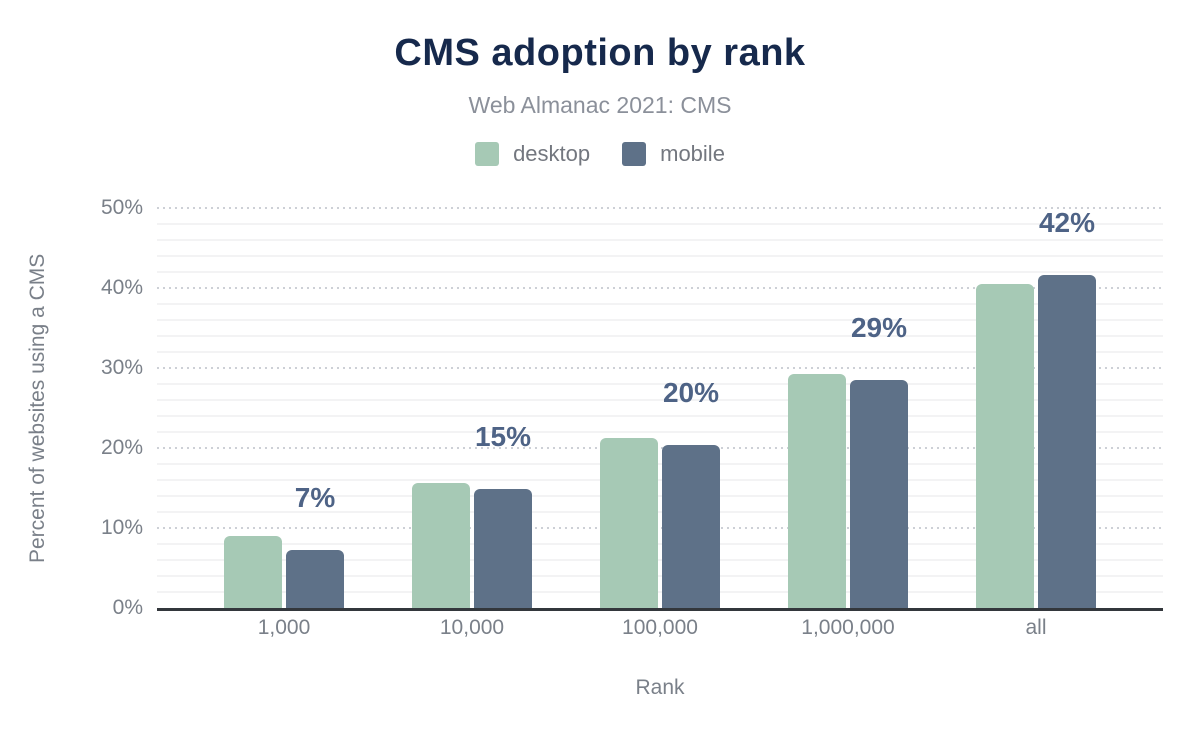 The width and height of the screenshot is (1200, 742). I want to click on y-axis-ticks: 0% 10% 20% 30% 40% 50%, so click(71, 407).